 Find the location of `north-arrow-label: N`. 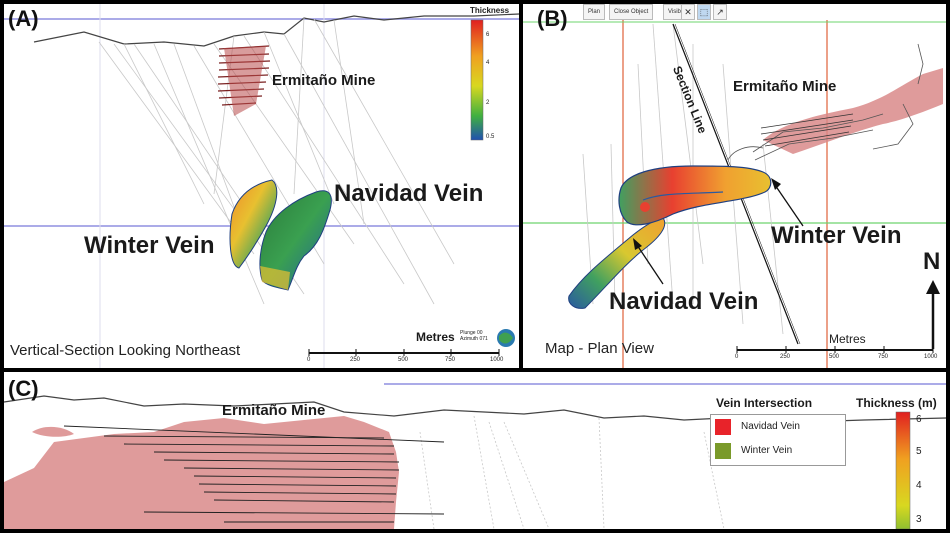

north-arrow-label: N is located at coordinates (932, 261).